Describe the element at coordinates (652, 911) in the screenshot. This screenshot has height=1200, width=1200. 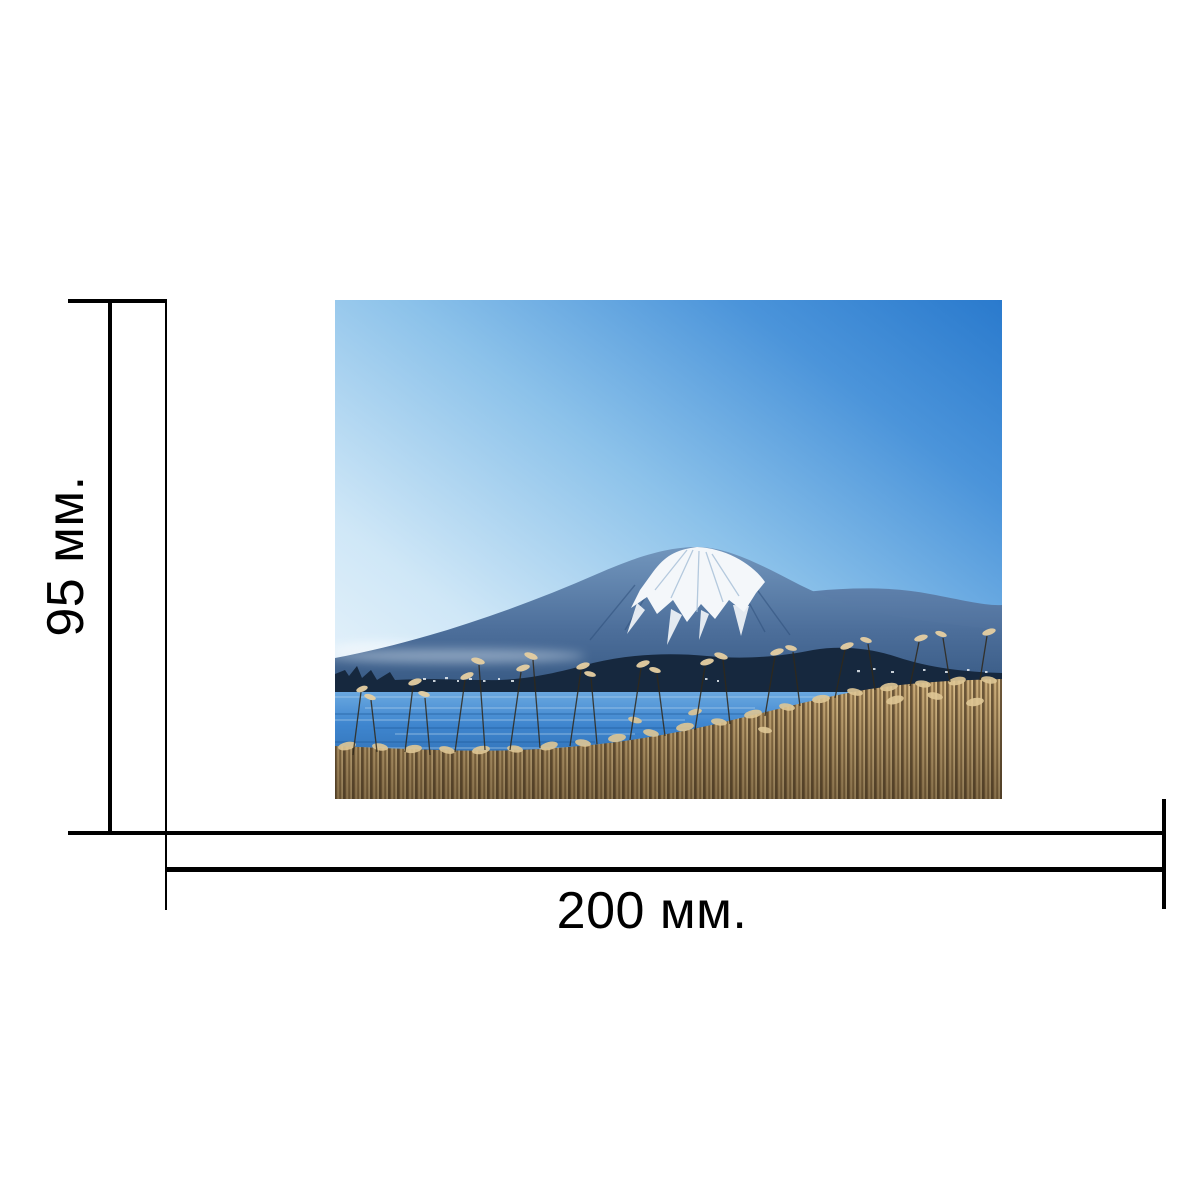
I see `width-label: 200 мм.` at that location.